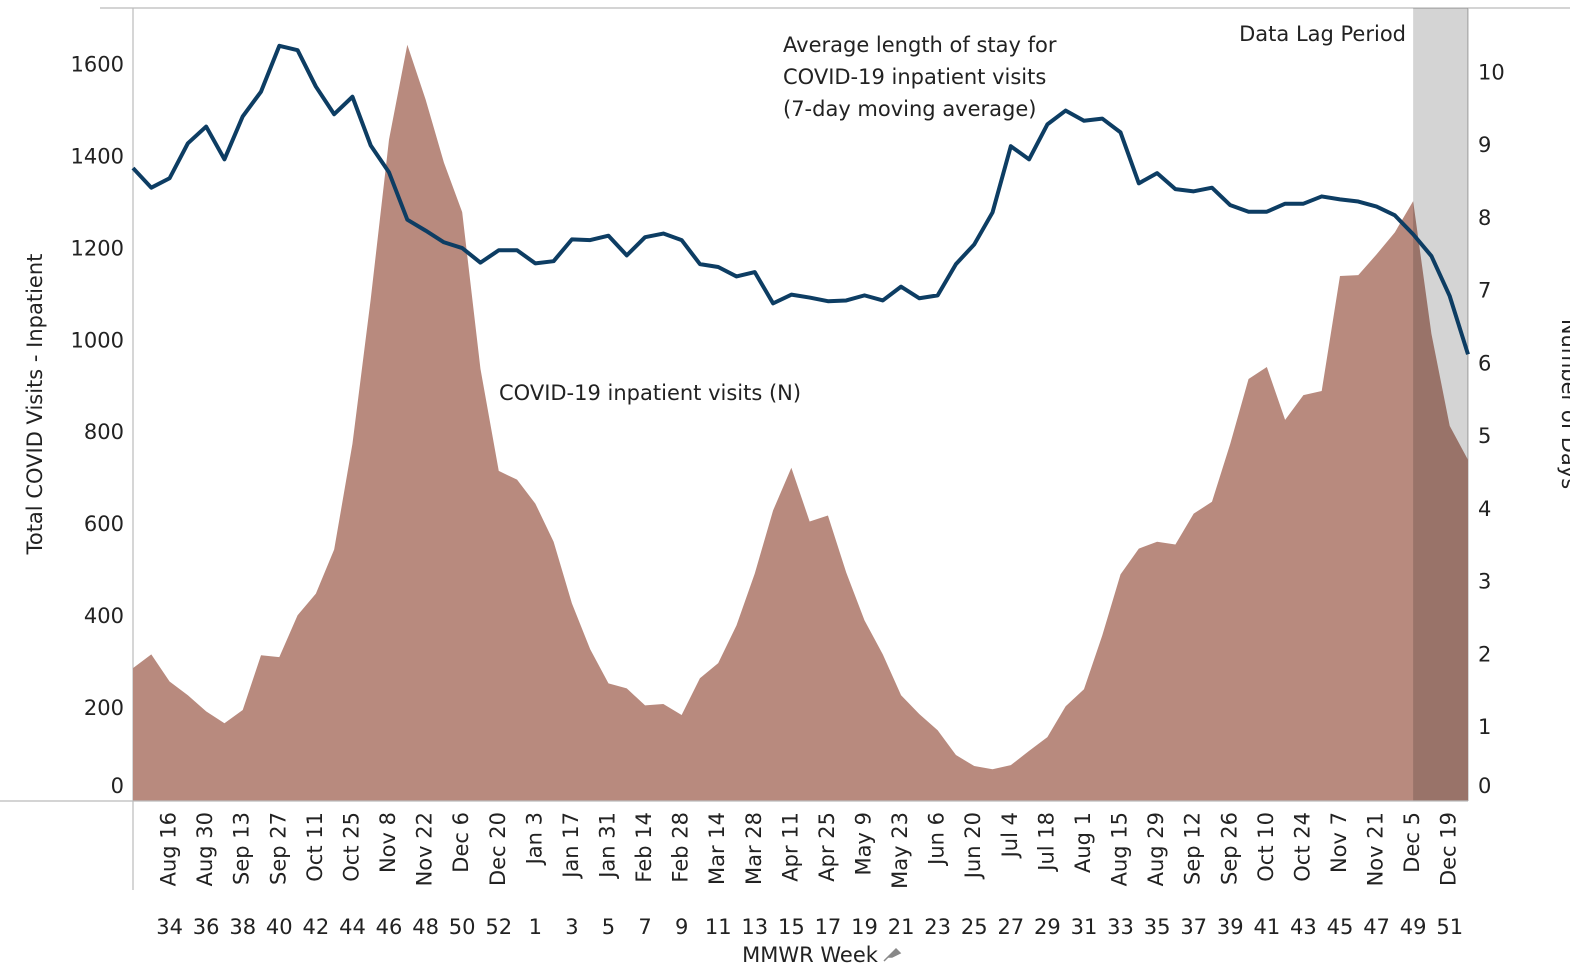 The width and height of the screenshot is (1570, 966). What do you see at coordinates (650, 393) in the screenshot?
I see `series-annotation: COVID-19 inpatient visits (N)` at bounding box center [650, 393].